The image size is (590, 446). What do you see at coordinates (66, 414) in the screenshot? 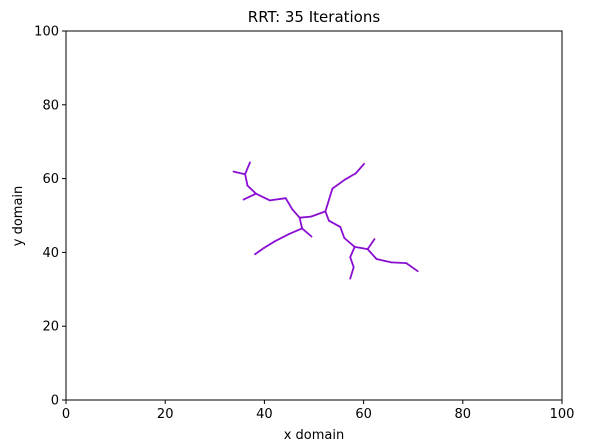
I see `x-tick-label: 0` at bounding box center [66, 414].